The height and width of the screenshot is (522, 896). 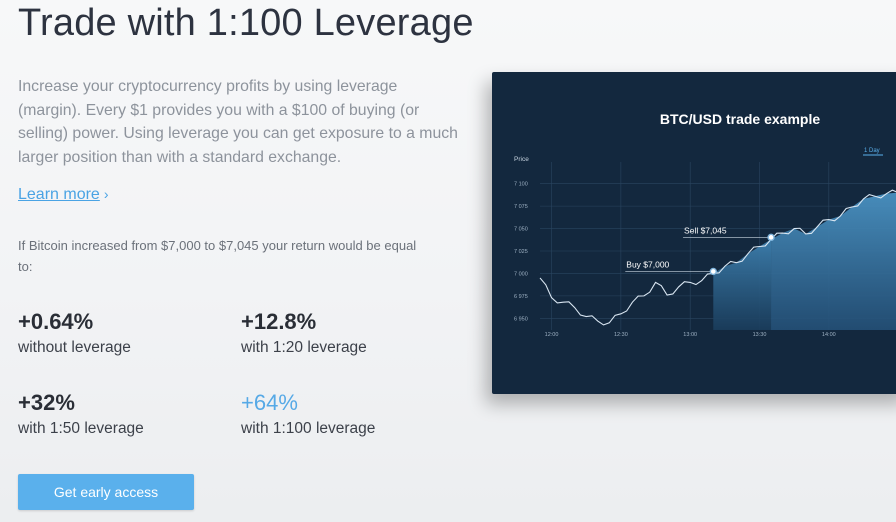 I want to click on x-tick-label: 13:30, so click(x=760, y=335).